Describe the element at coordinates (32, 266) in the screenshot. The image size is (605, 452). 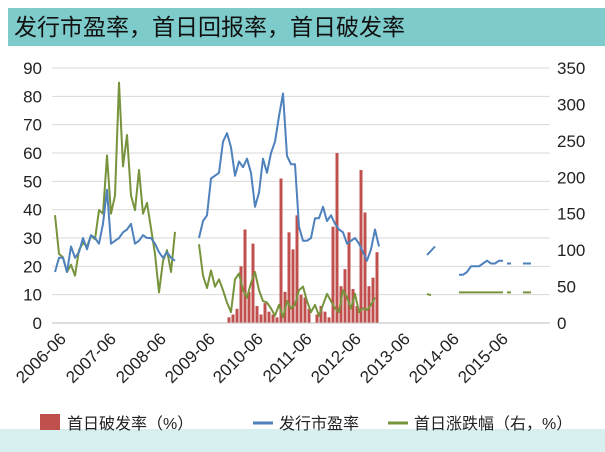
I see `left-tick-label: 20` at that location.